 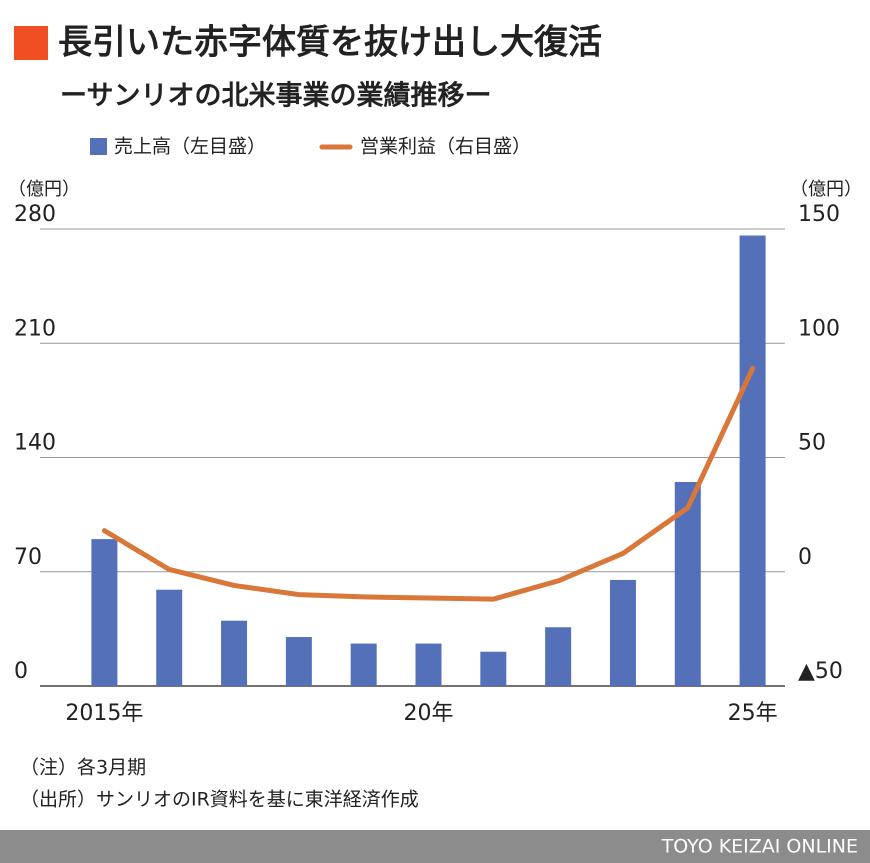 What do you see at coordinates (35, 443) in the screenshot?
I see `y-tick-label: 140` at bounding box center [35, 443].